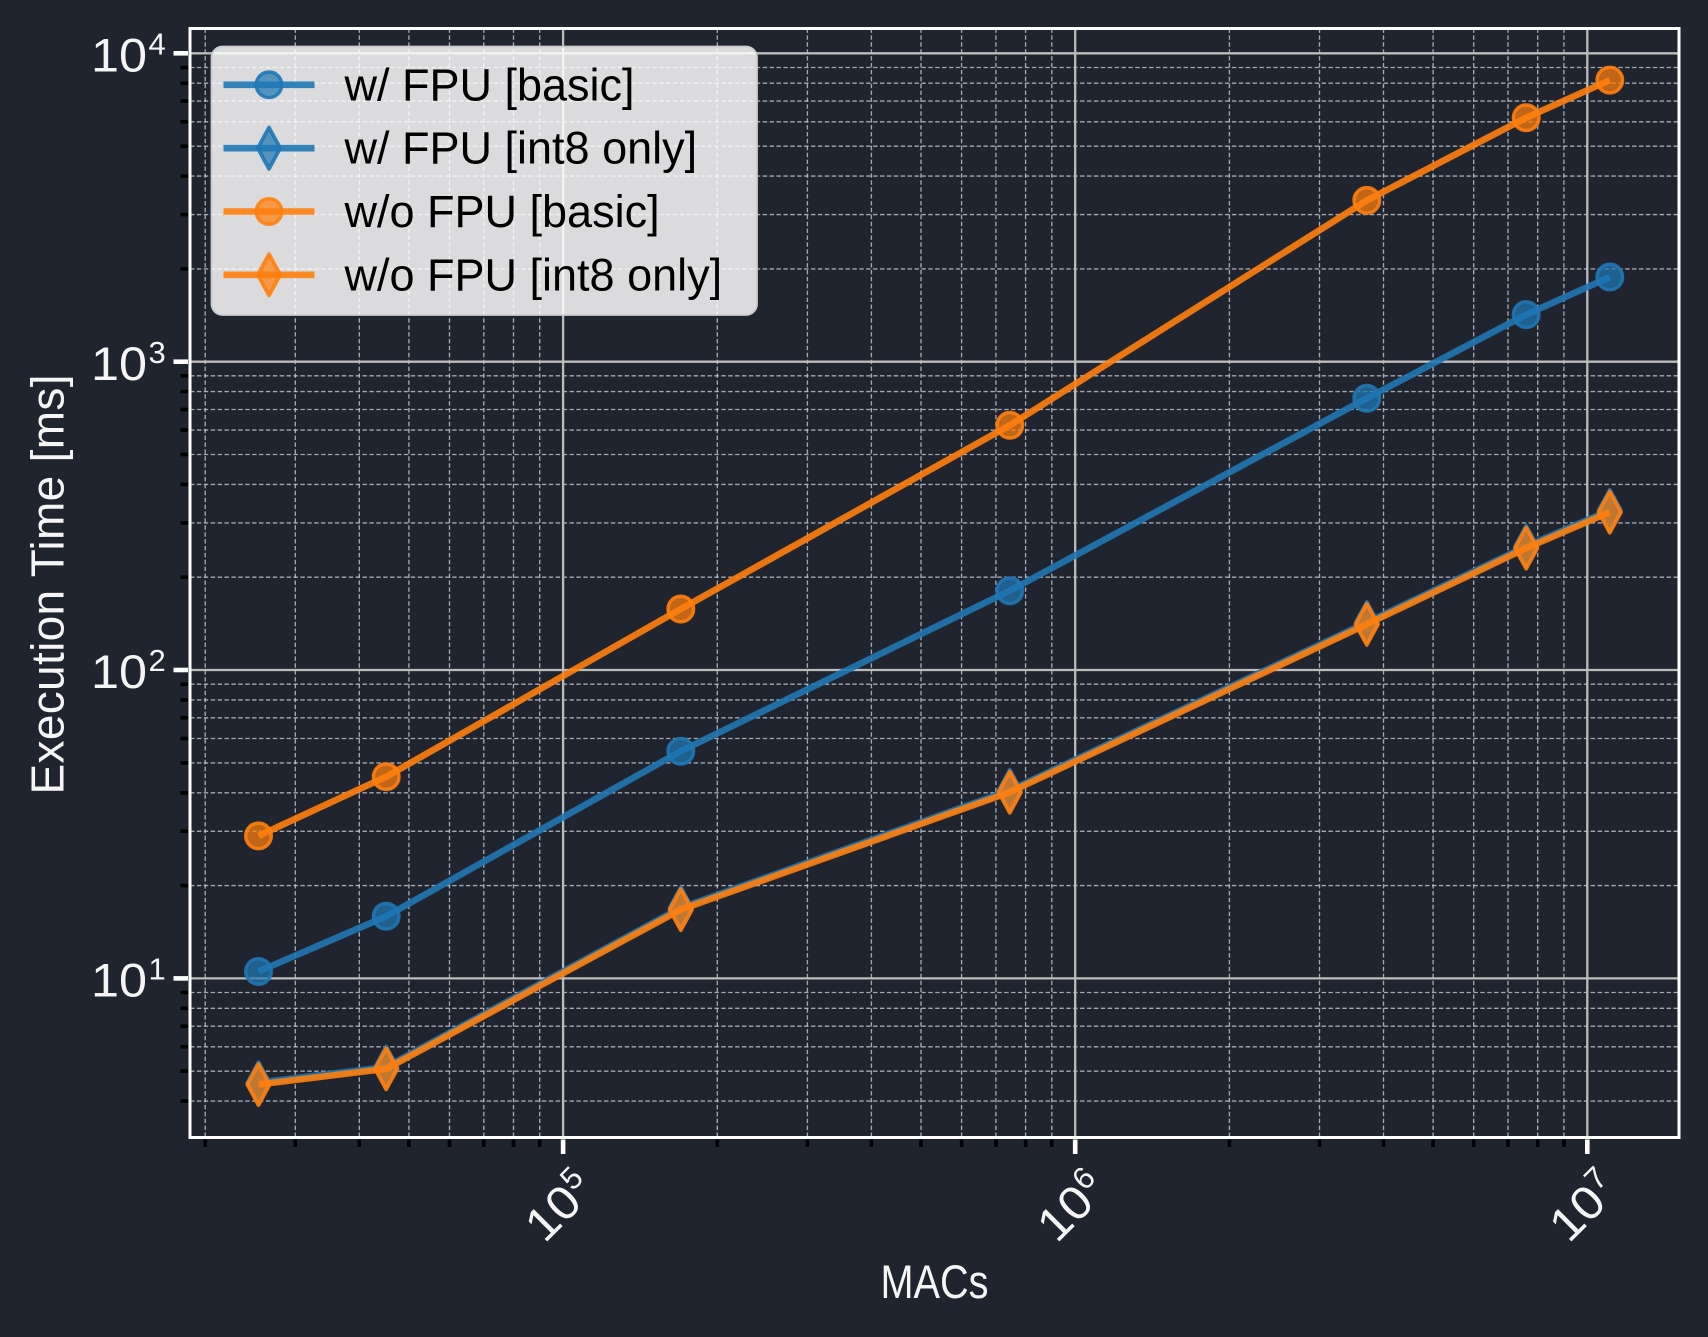 This screenshot has height=1337, width=1708. What do you see at coordinates (935, 1281) in the screenshot?
I see `svg-text: MACs` at bounding box center [935, 1281].